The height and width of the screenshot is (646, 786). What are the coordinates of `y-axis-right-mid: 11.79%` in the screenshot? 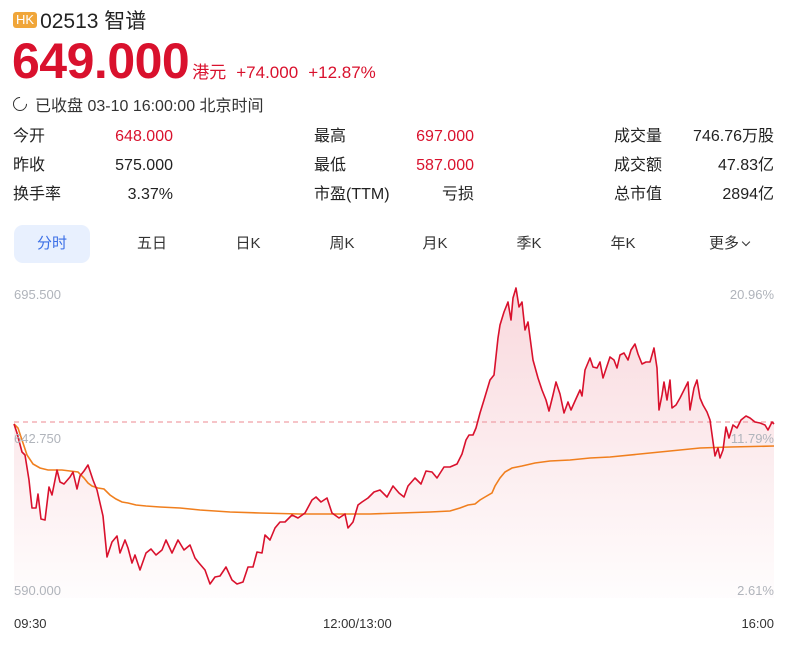 It's located at (752, 438).